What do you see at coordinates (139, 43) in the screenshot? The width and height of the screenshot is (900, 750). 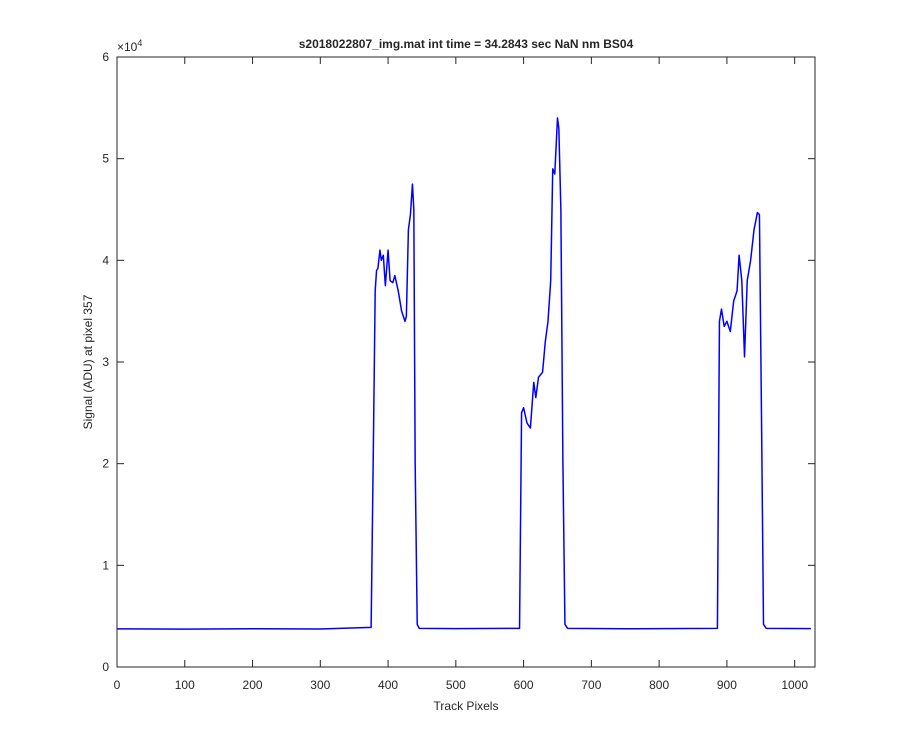 I see `y-multiplier-exponent: 4` at bounding box center [139, 43].